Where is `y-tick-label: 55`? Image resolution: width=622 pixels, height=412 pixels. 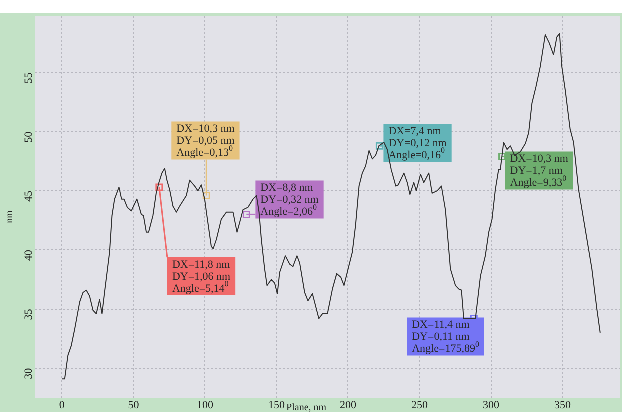 y-tick-label: 55 is located at coordinates (28, 78).